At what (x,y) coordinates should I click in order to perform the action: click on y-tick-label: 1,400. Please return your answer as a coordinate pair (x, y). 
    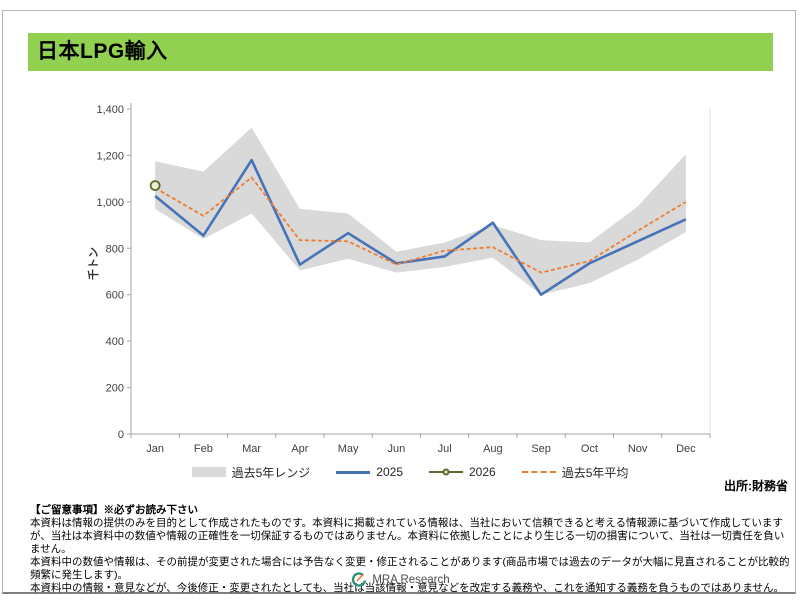
    Looking at the image, I should click on (110, 110).